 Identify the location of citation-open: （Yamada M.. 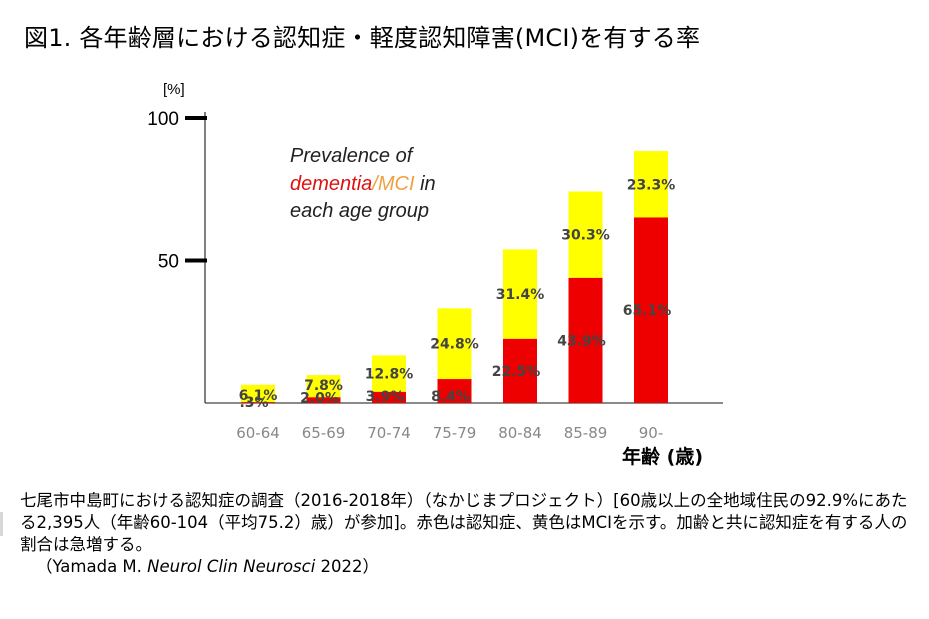
(92, 566).